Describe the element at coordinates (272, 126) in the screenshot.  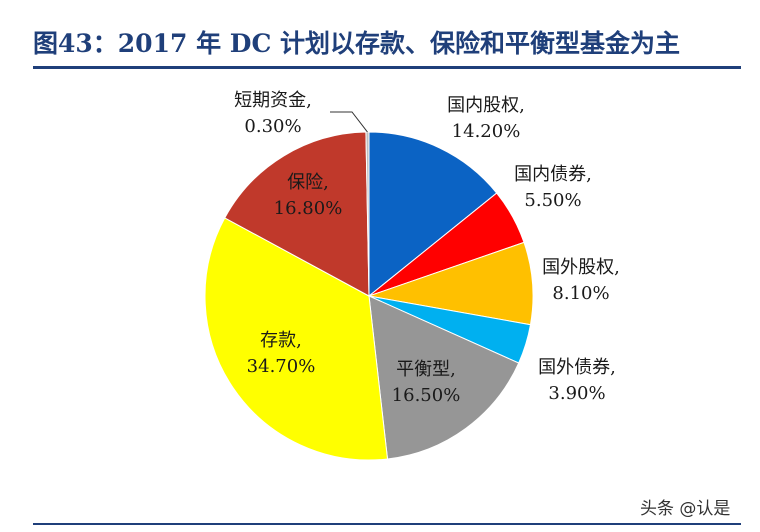
I see `slice-value-label: 0.30%` at that location.